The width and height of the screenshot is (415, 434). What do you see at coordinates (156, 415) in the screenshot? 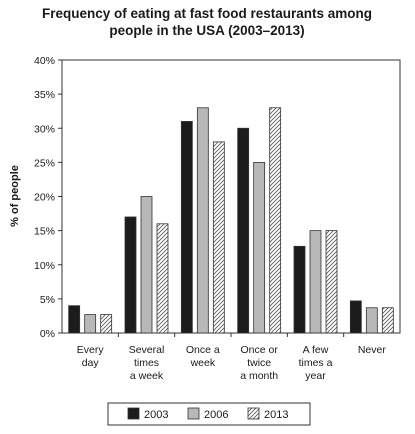
I see `legend-label-2003: 2003` at bounding box center [156, 415].